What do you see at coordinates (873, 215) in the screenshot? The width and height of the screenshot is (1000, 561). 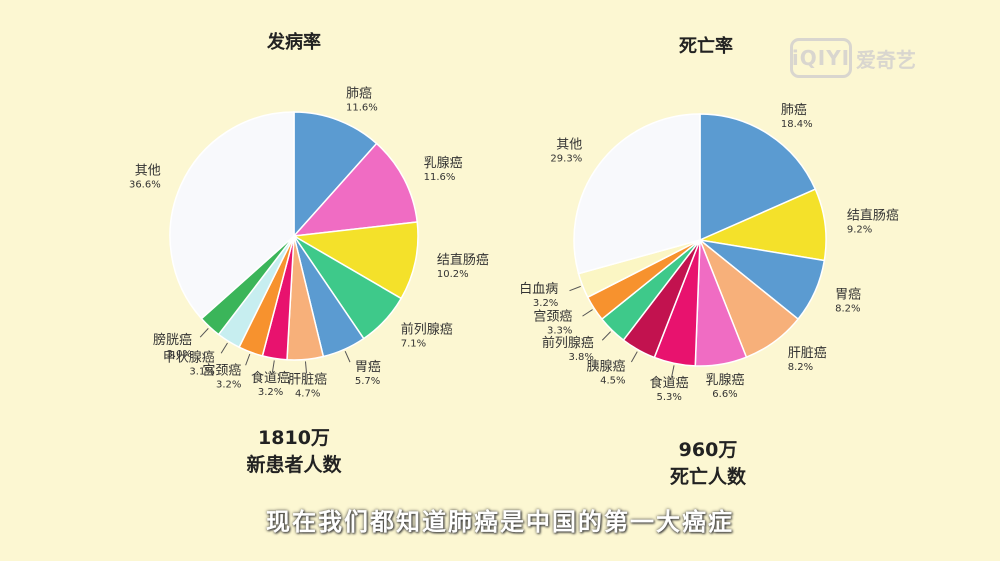 I see `mortality-slice-label-1: 结直肠癌` at bounding box center [873, 215].